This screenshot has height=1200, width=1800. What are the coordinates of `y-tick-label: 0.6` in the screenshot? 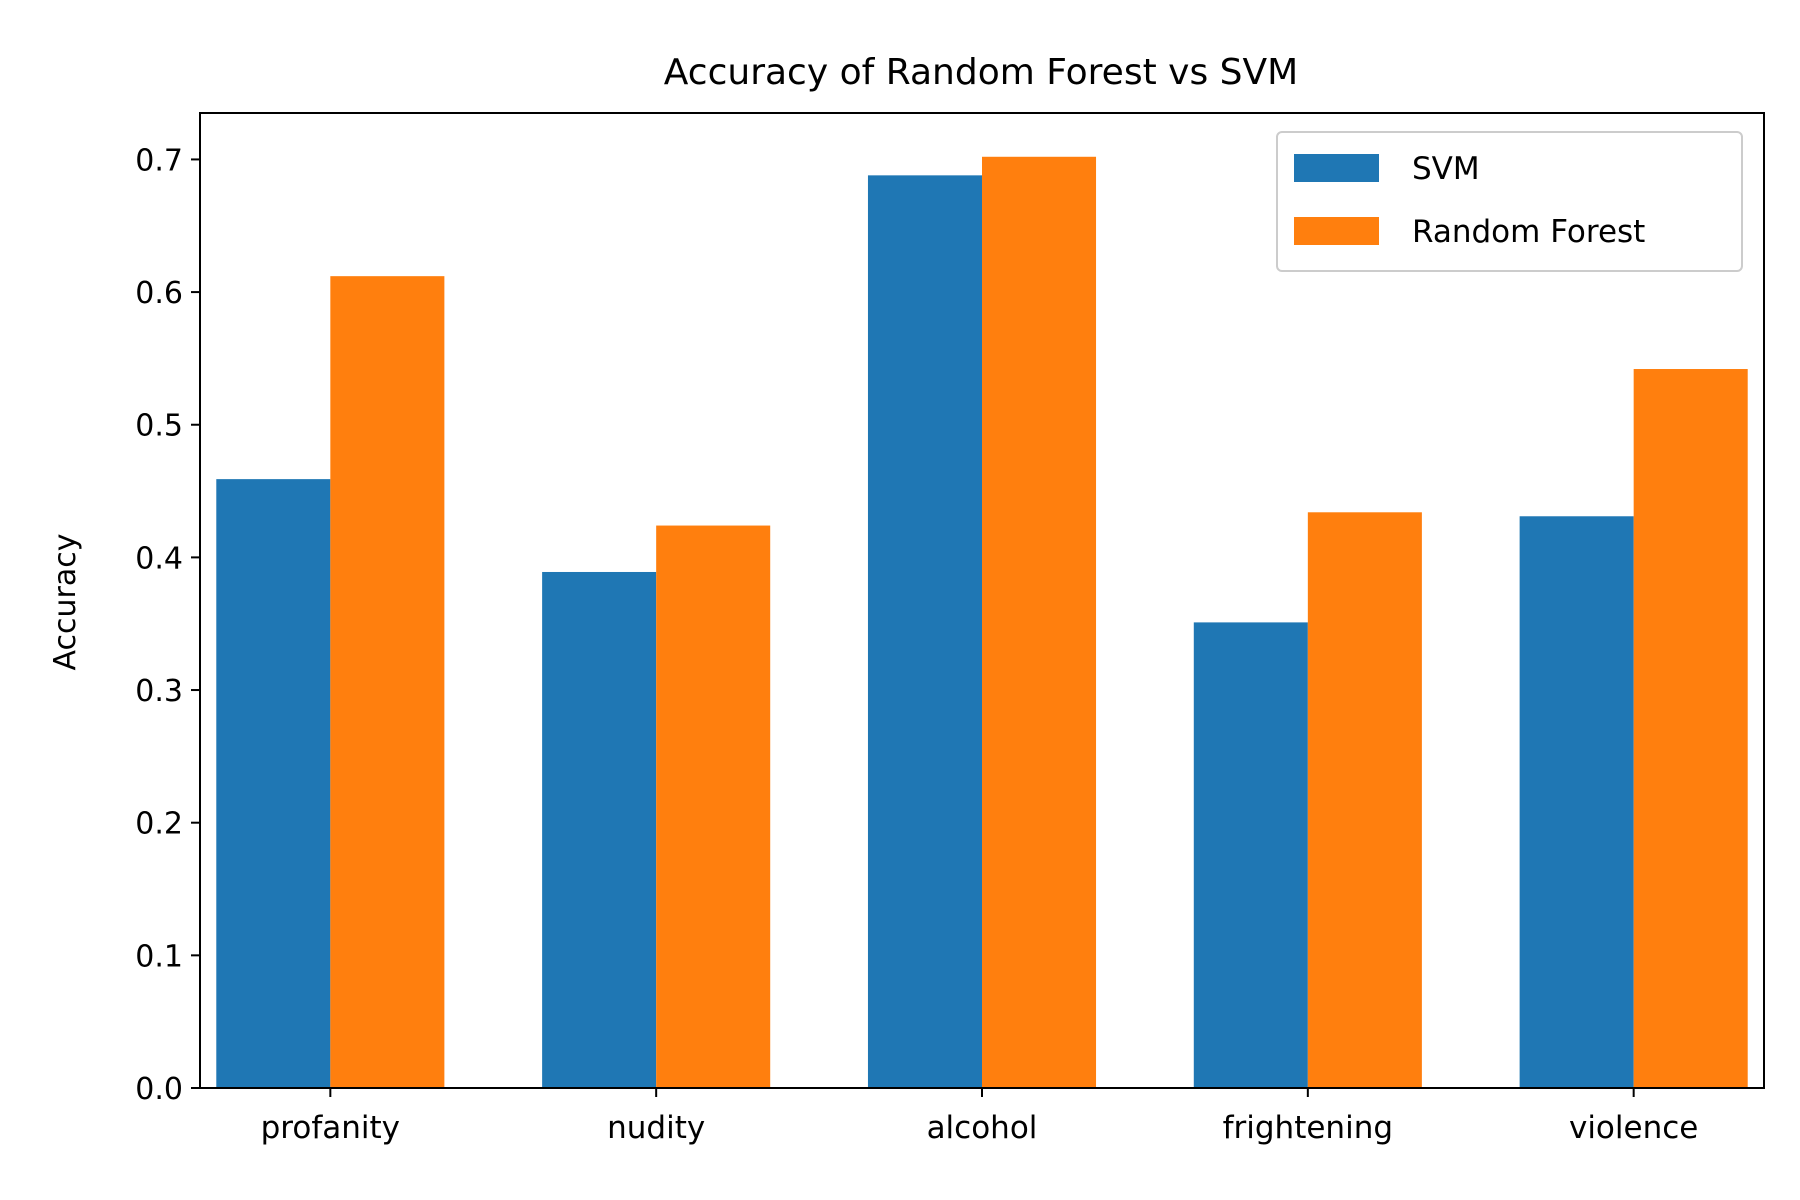 It's located at (159, 293).